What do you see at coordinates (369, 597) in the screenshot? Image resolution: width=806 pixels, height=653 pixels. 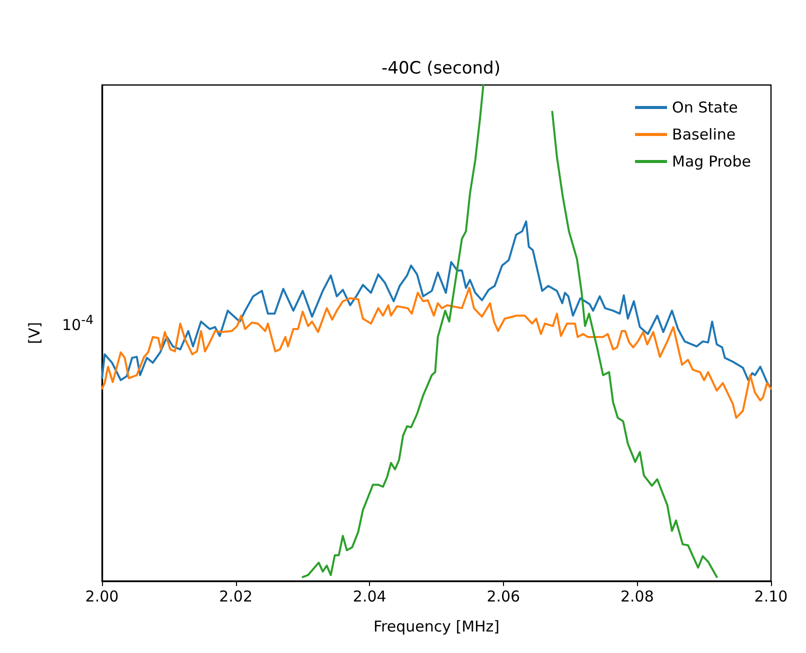 I see `x-tick-label: 2.04` at bounding box center [369, 597].